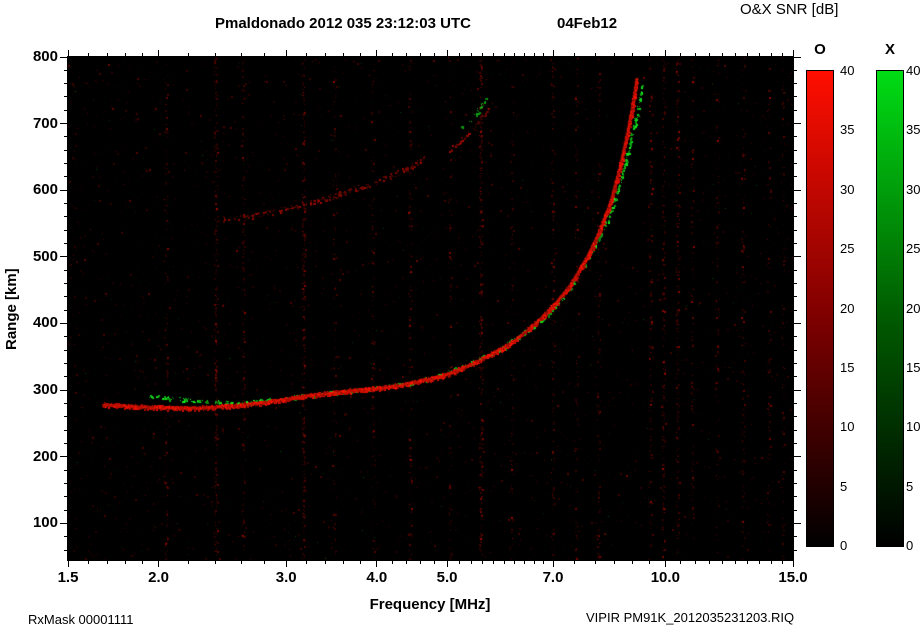  Describe the element at coordinates (913, 70) in the screenshot. I see `x-colorbar-tick-label: 40` at that location.